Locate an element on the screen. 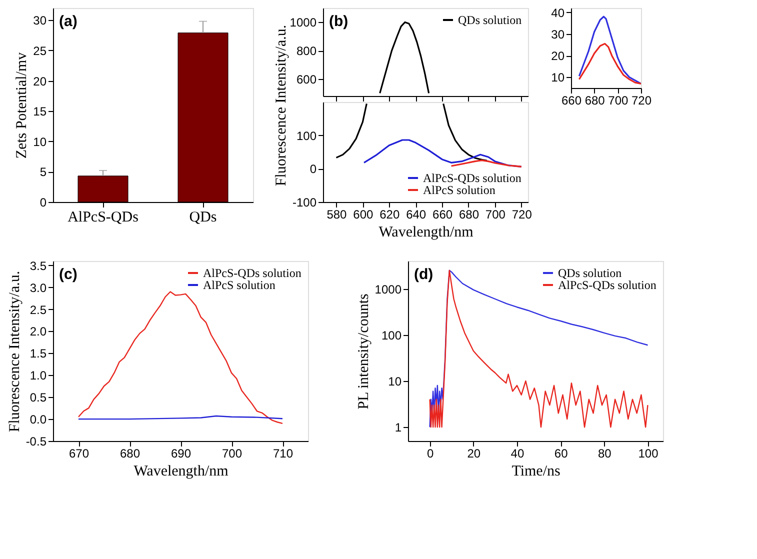  x-tick-label: 0 is located at coordinates (430, 453).